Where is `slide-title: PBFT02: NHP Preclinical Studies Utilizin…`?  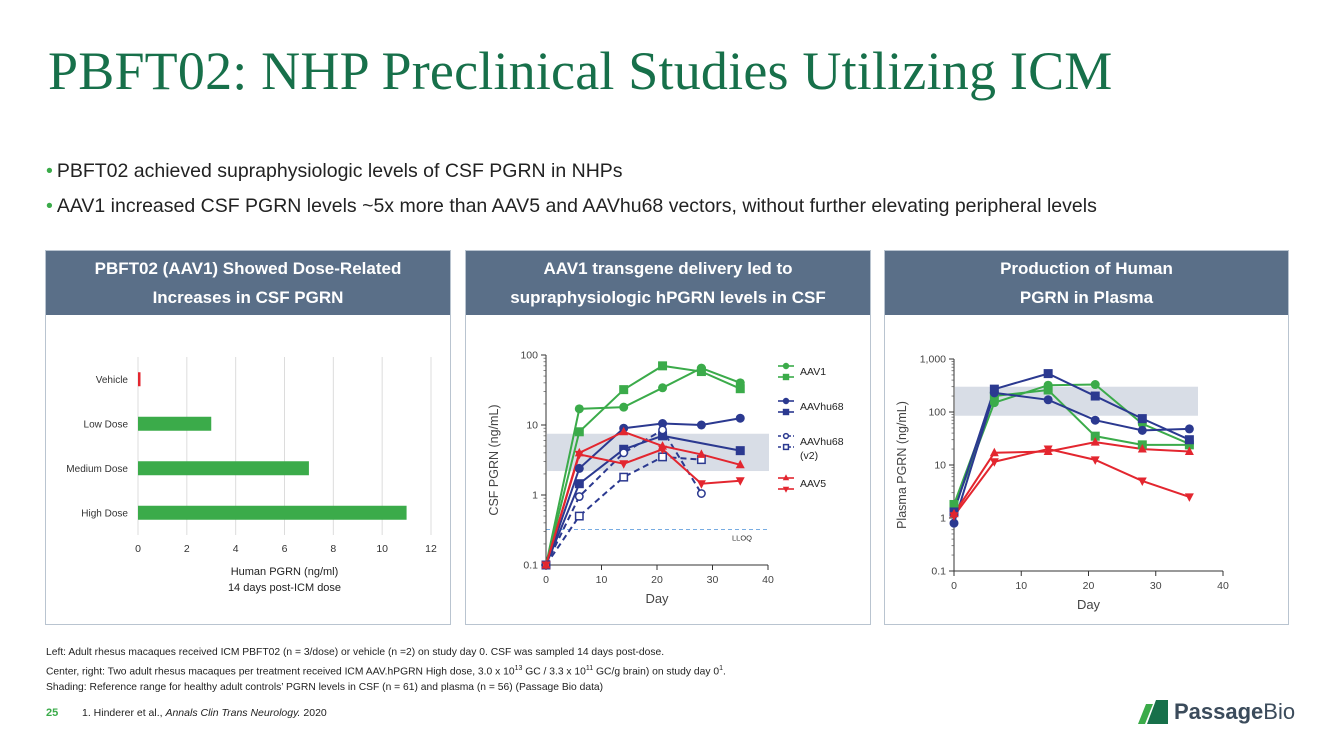
slide-title: PBFT02: NHP Preclinical Studies Utilizin… is located at coordinates (580, 71).